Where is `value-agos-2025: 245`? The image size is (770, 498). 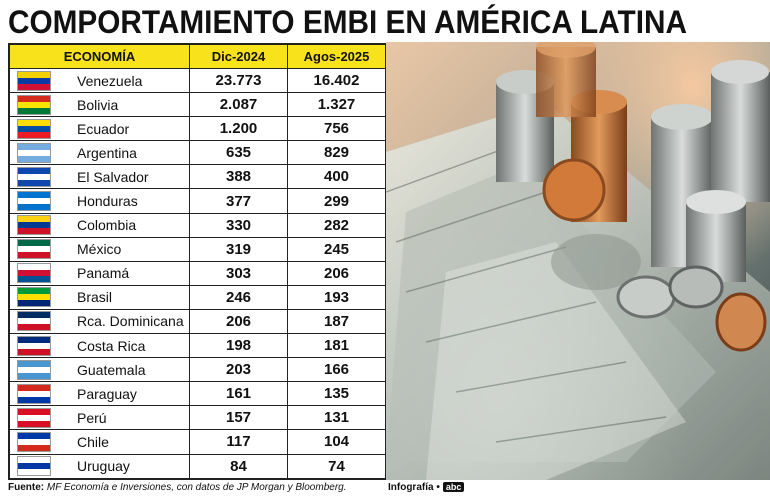 value-agos-2025: 245 is located at coordinates (336, 249).